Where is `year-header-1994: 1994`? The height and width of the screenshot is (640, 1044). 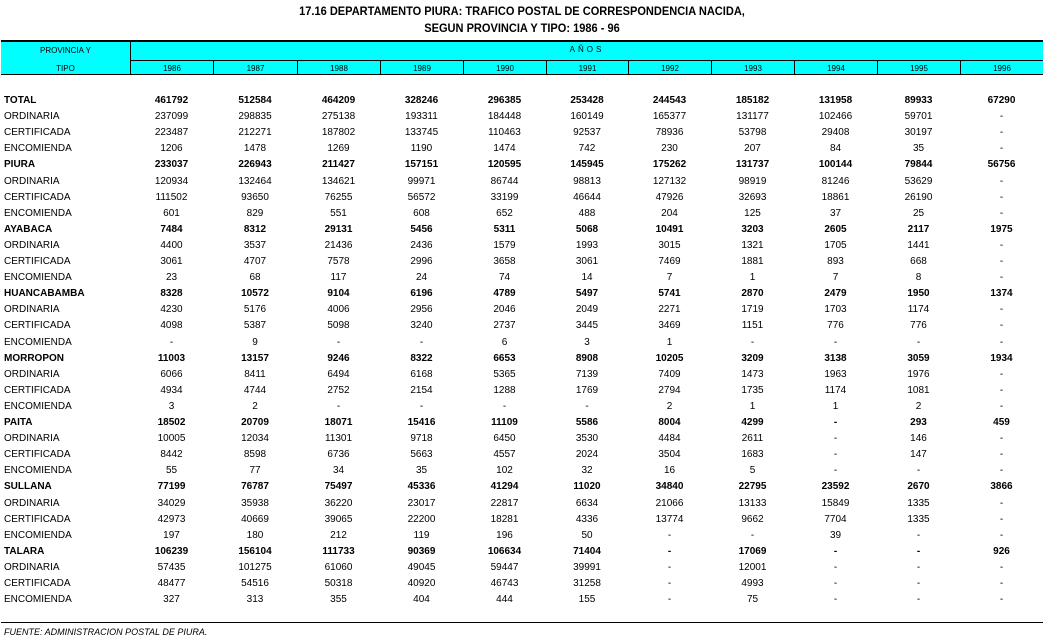
year-header-1994: 1994 is located at coordinates (835, 68).